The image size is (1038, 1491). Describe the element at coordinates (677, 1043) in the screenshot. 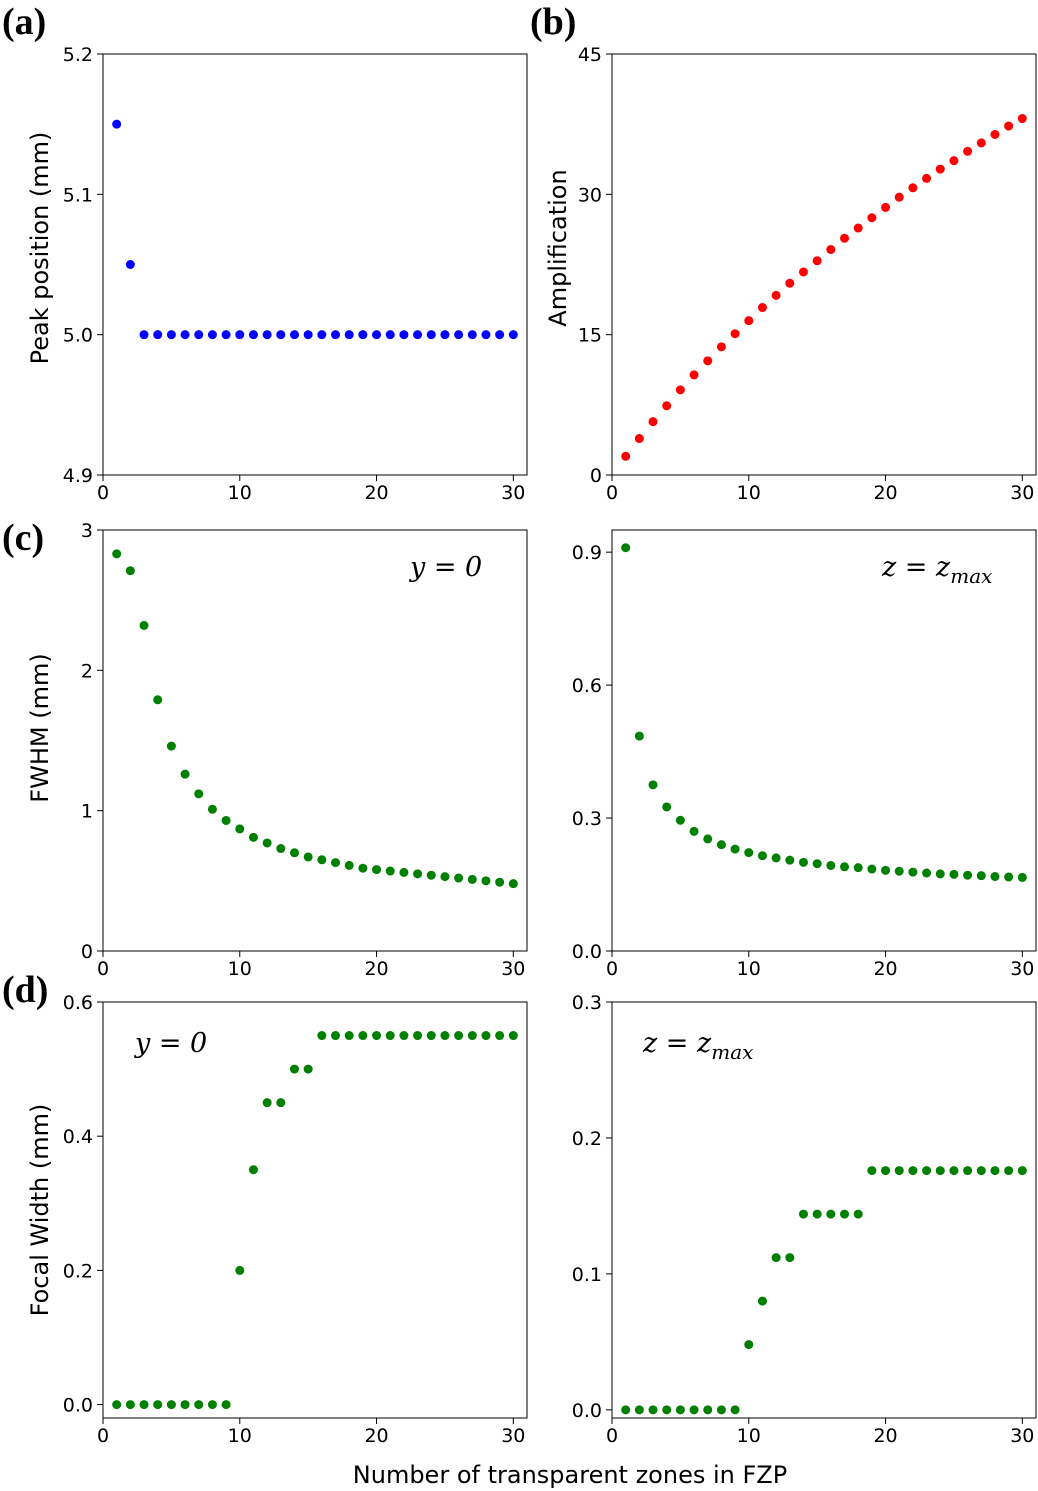

I see `annotation-main: z = z` at that location.